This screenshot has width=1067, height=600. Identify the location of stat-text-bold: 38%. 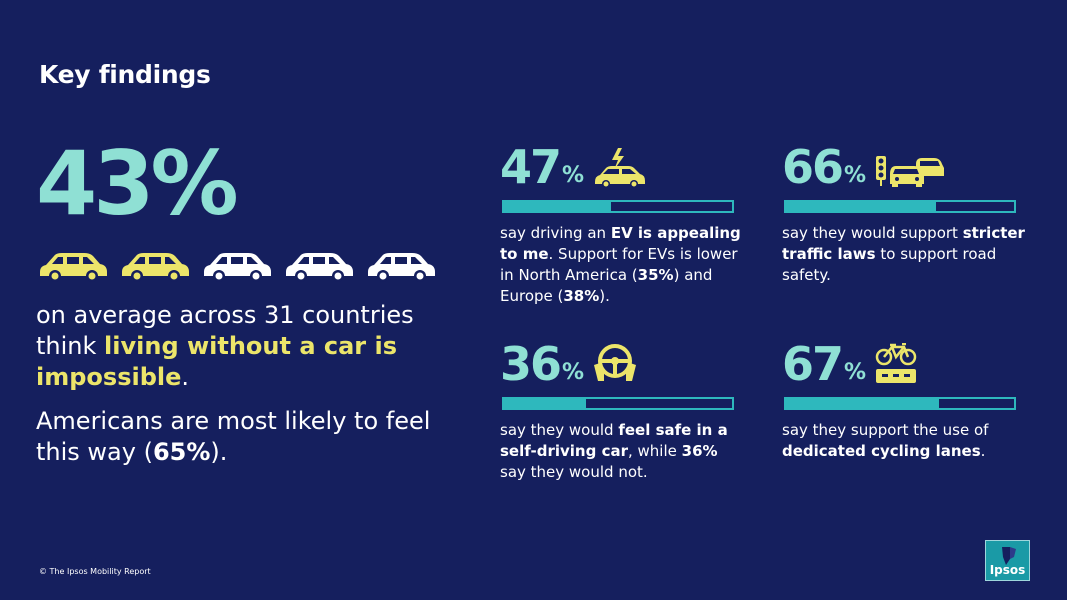
(581, 296).